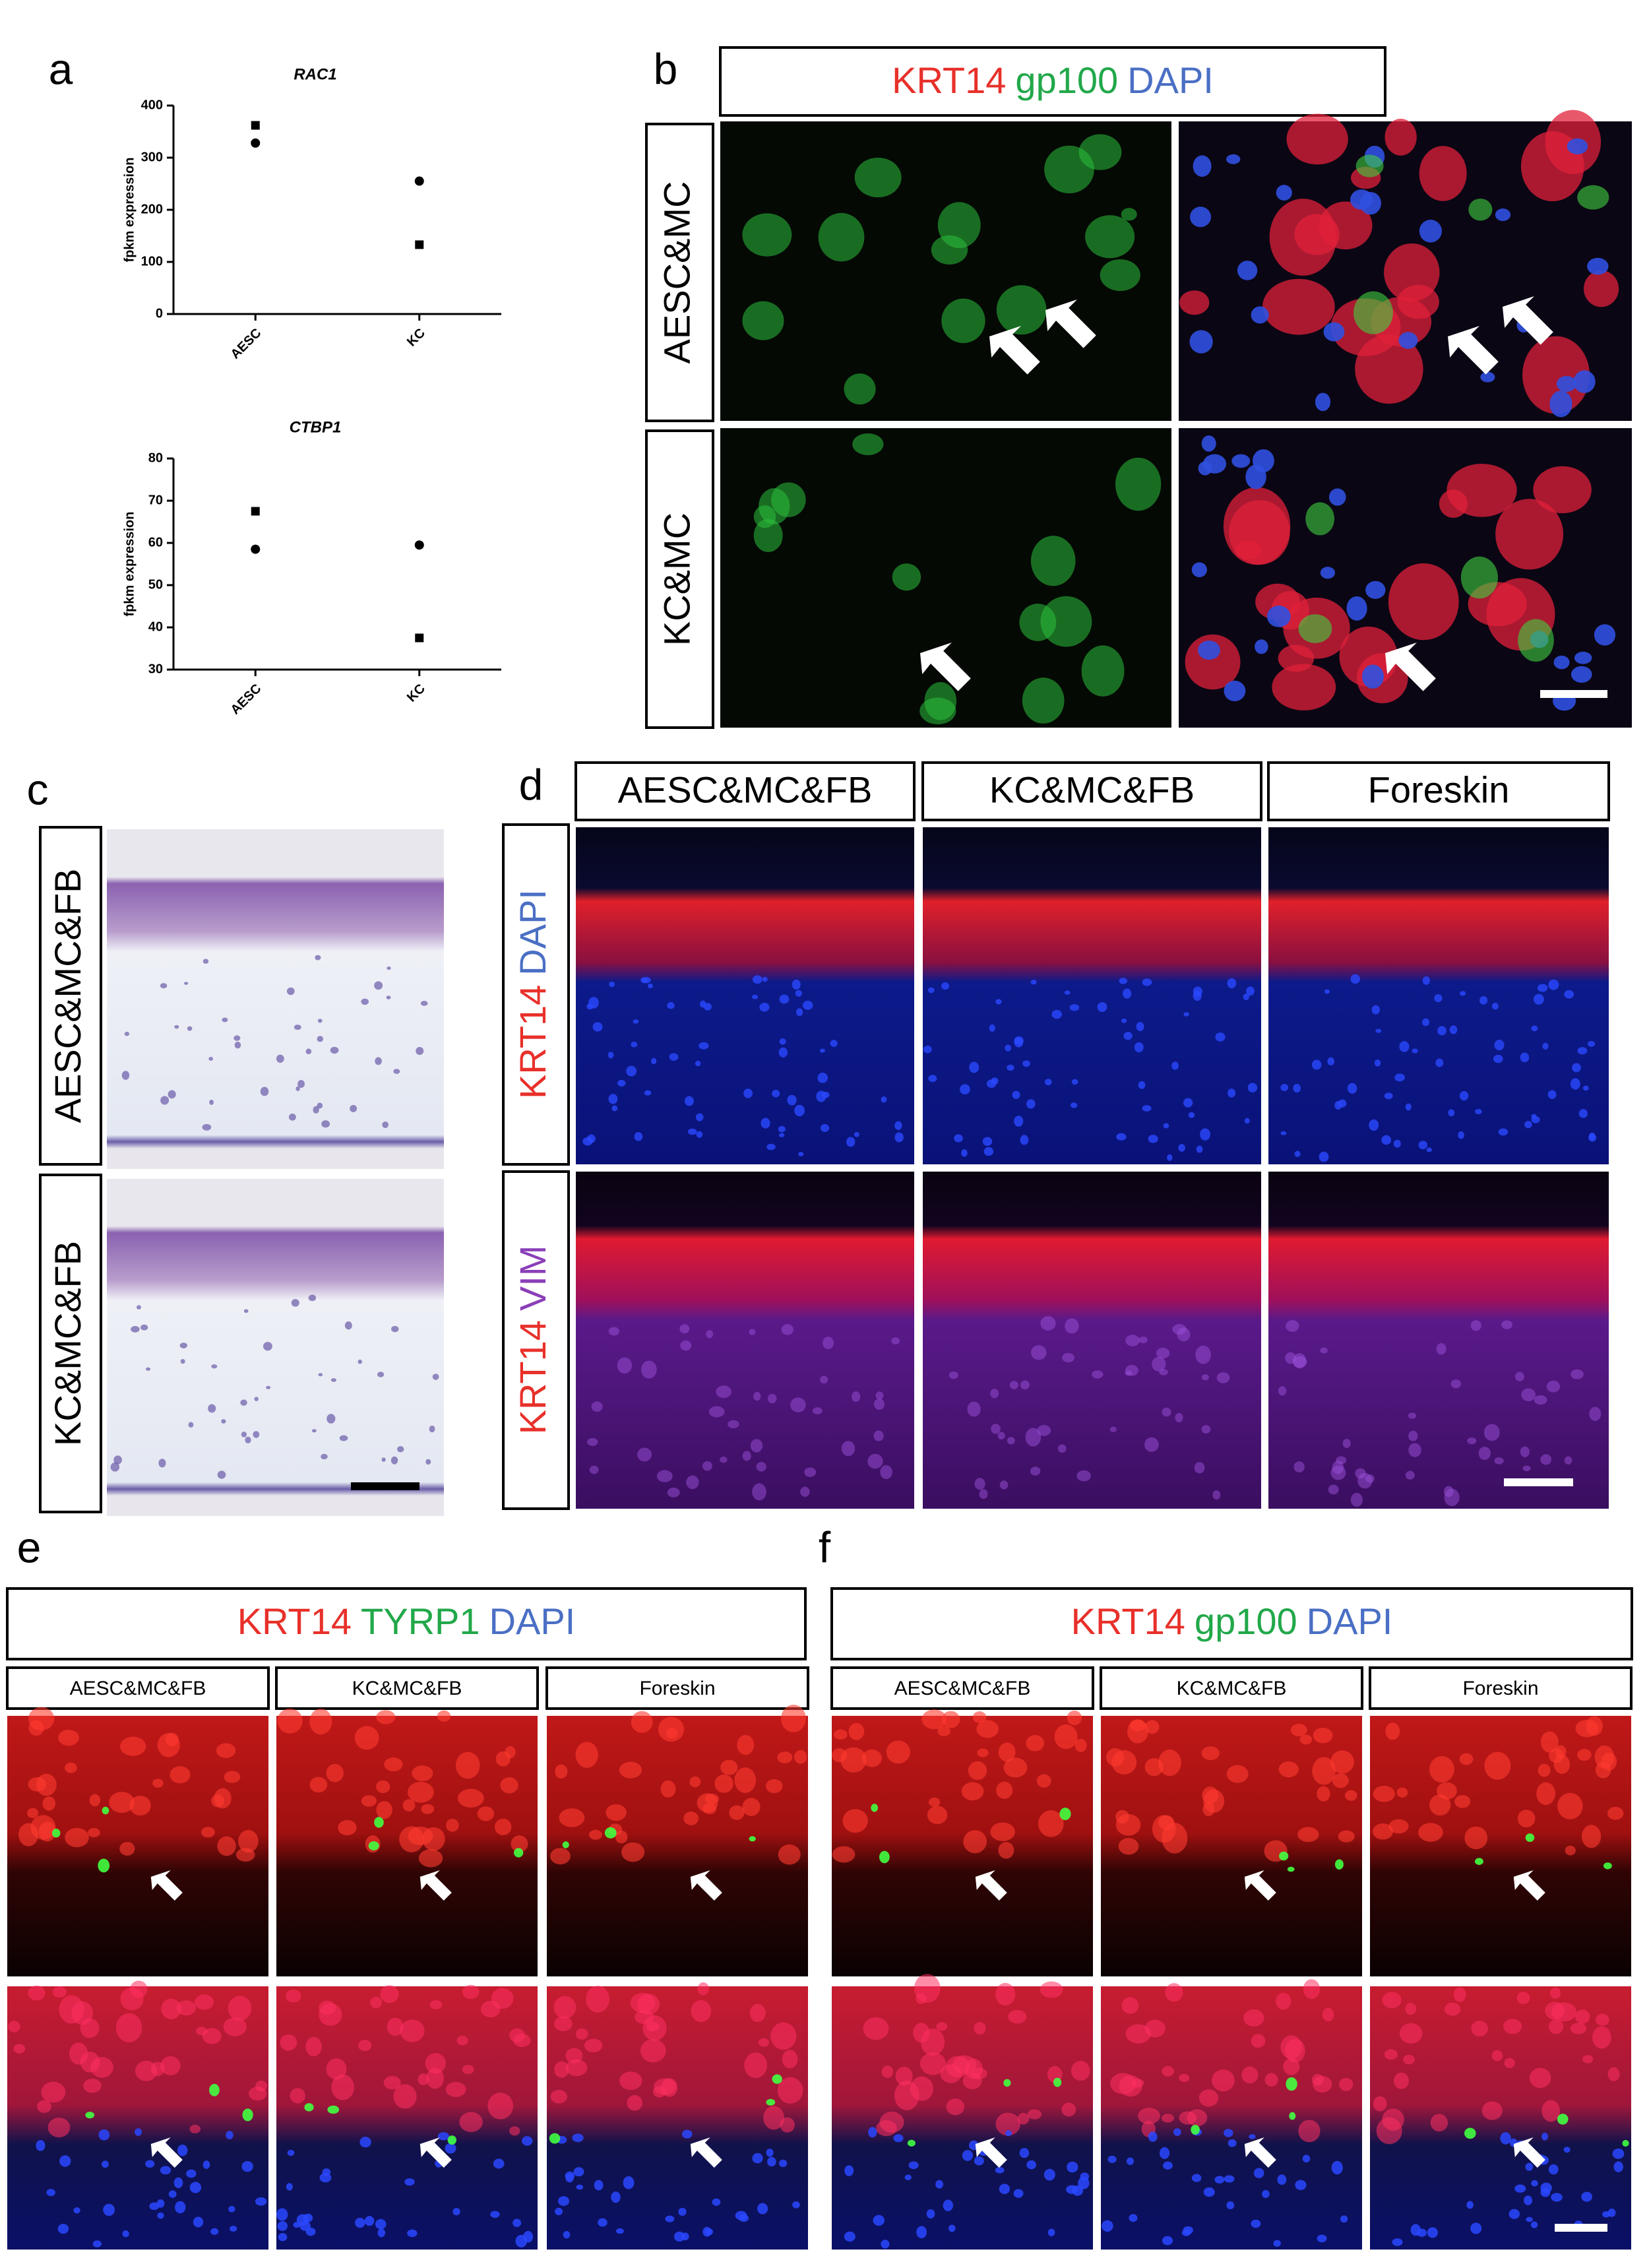 Image resolution: width=1649 pixels, height=2268 pixels. Describe the element at coordinates (129, 564) in the screenshot. I see `y-axis-label: fpkm expression` at that location.